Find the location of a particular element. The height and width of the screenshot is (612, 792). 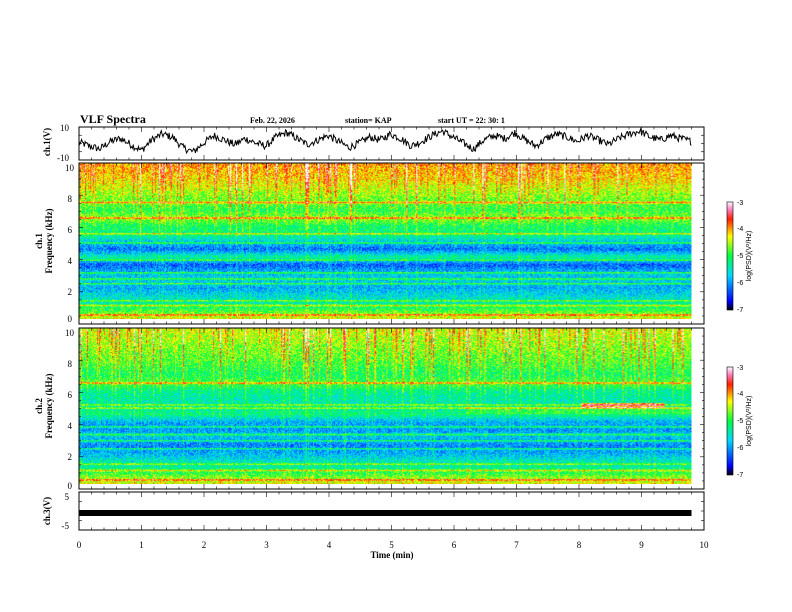

ch1-ylabel: ch.1(V) is located at coordinates (47, 142).